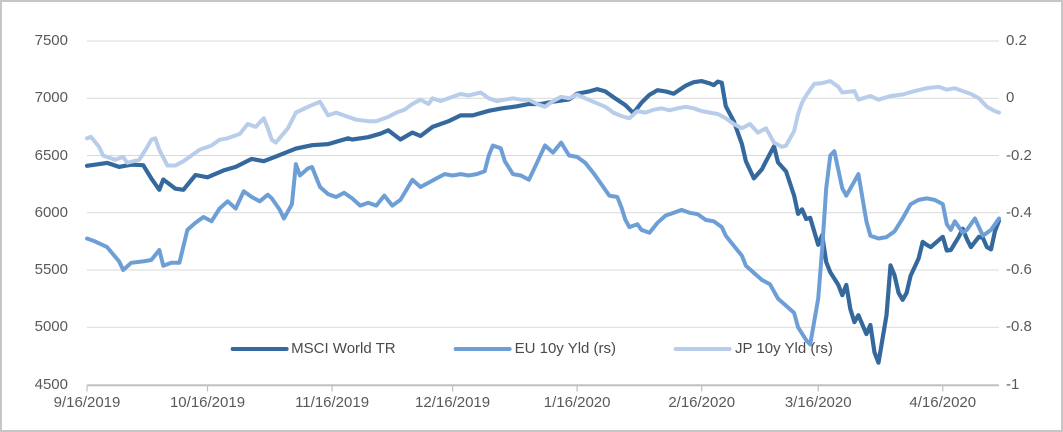 The image size is (1063, 432). I want to click on y-axis-left-label: 4500, so click(51, 384).